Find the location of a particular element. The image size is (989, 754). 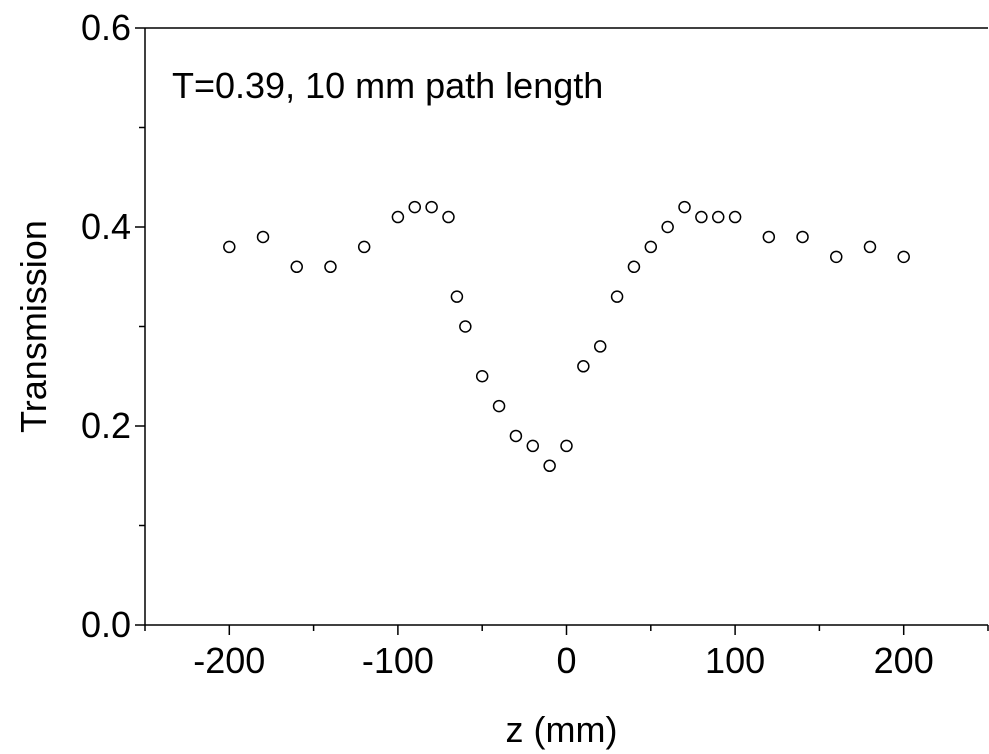

x-tick-label: 200 is located at coordinates (904, 660).